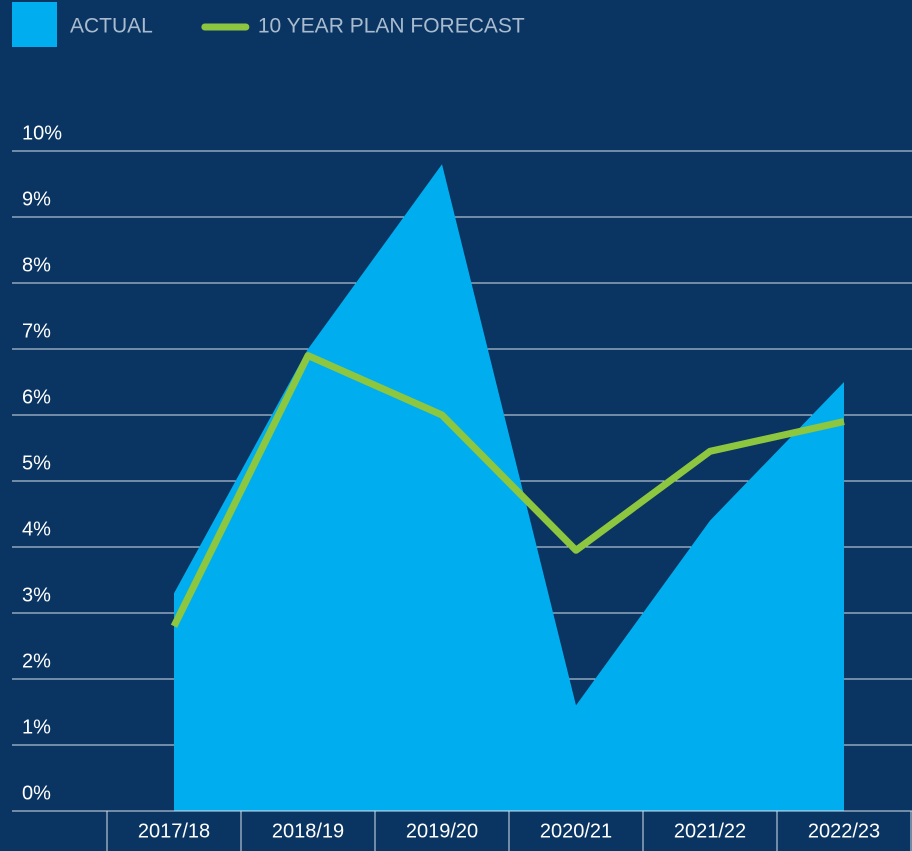 Image resolution: width=912 pixels, height=851 pixels. I want to click on legend-label: 10 YEAR PLAN FORECAST, so click(391, 26).